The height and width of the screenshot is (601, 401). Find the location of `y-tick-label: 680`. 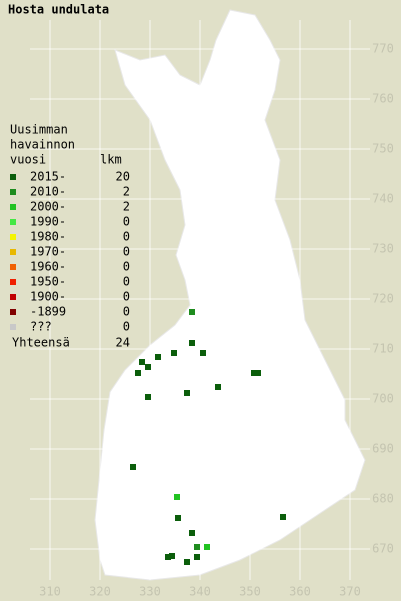

y-tick-label: 680 is located at coordinates (383, 499).